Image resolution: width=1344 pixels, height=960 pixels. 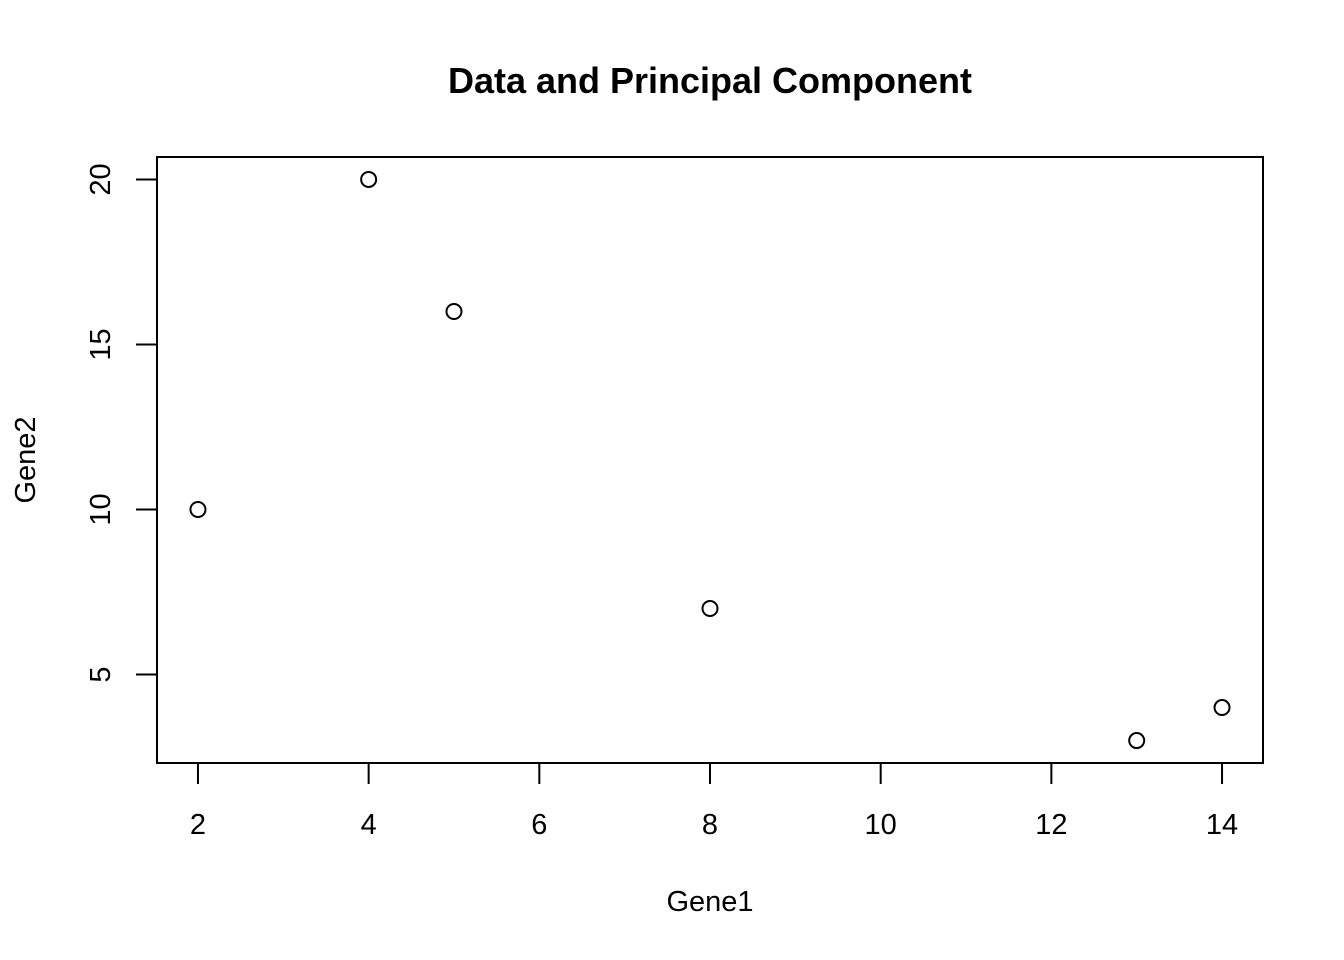 I want to click on x-tick-label: 2, so click(x=198, y=825).